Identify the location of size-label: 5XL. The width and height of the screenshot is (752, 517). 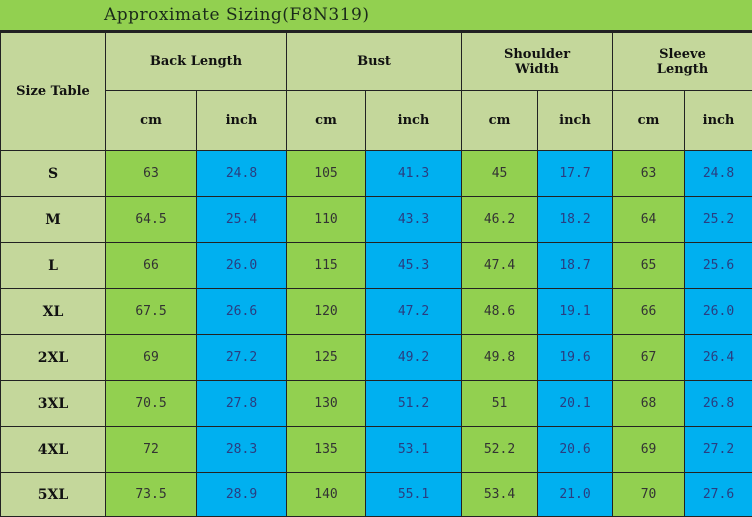
(53, 495).